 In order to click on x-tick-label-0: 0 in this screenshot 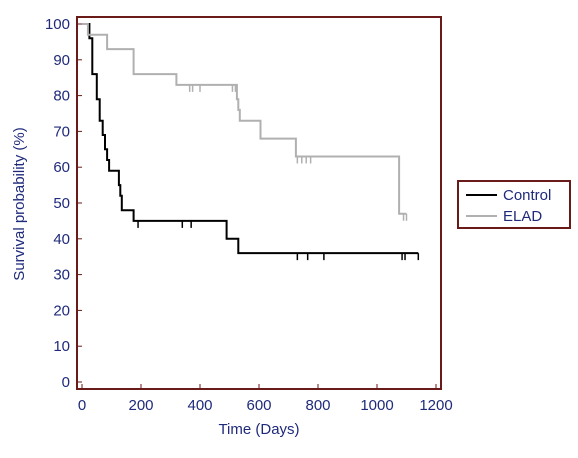, I will do `click(82, 405)`.